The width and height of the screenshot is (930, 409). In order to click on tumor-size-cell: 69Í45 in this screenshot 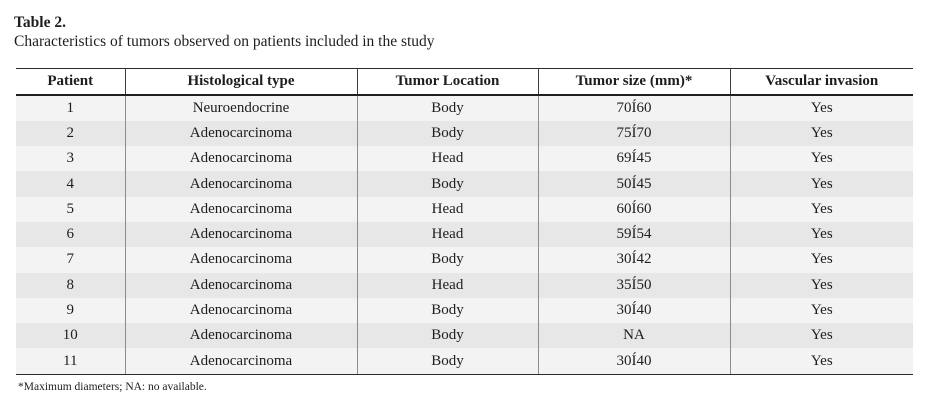, I will do `click(633, 159)`.